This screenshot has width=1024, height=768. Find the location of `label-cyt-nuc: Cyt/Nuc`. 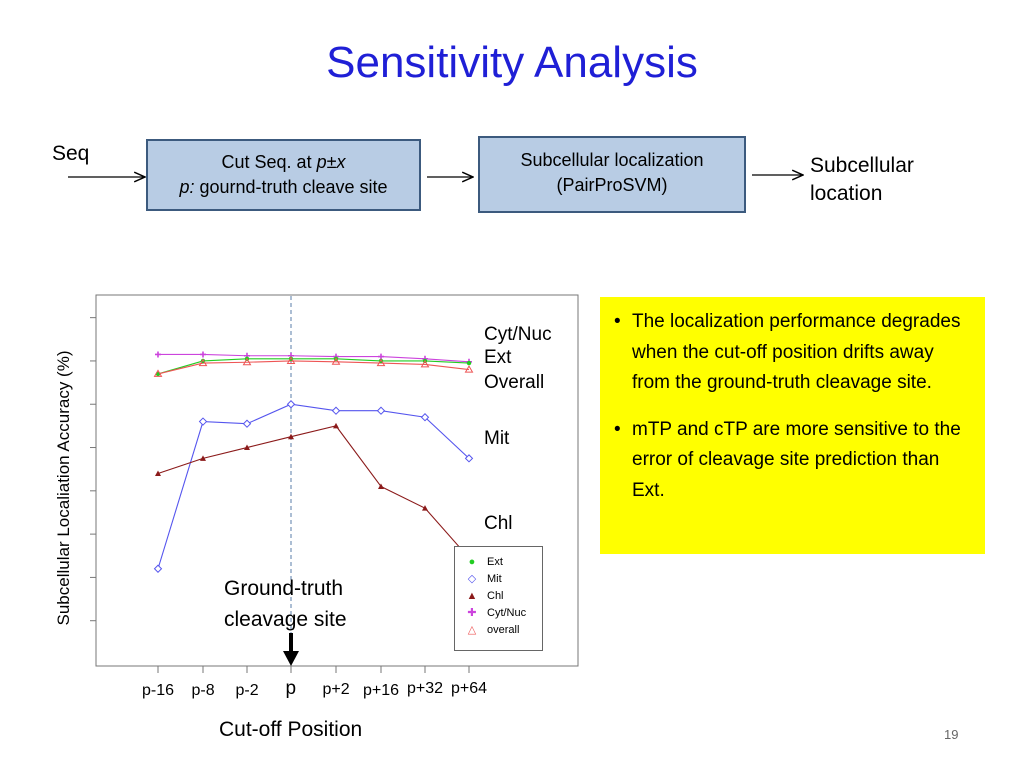

label-cyt-nuc: Cyt/Nuc is located at coordinates (518, 334).